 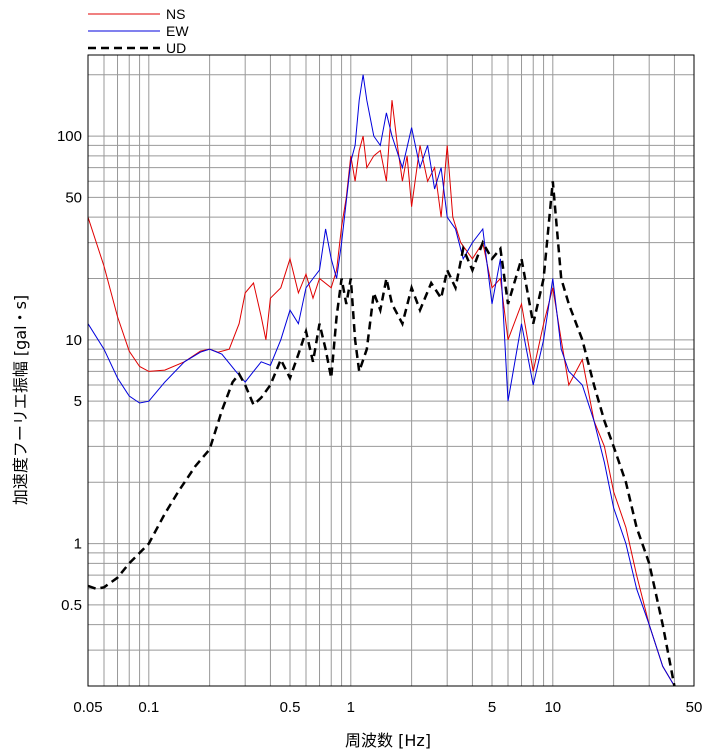 I want to click on x-tick-label: 0.1, so click(x=148, y=707).